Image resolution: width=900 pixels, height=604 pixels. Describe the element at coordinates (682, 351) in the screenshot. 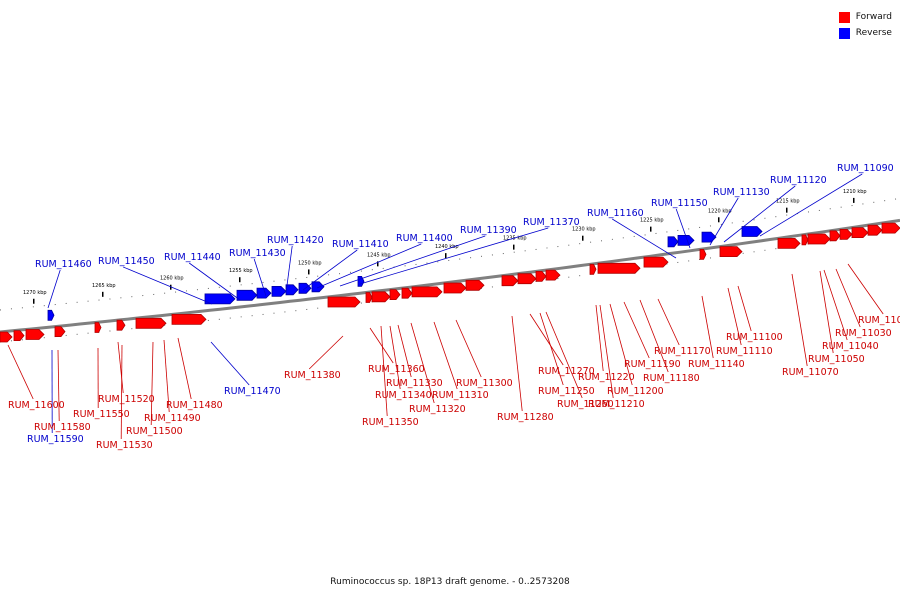

I see `gene-label: RUM_11170` at that location.